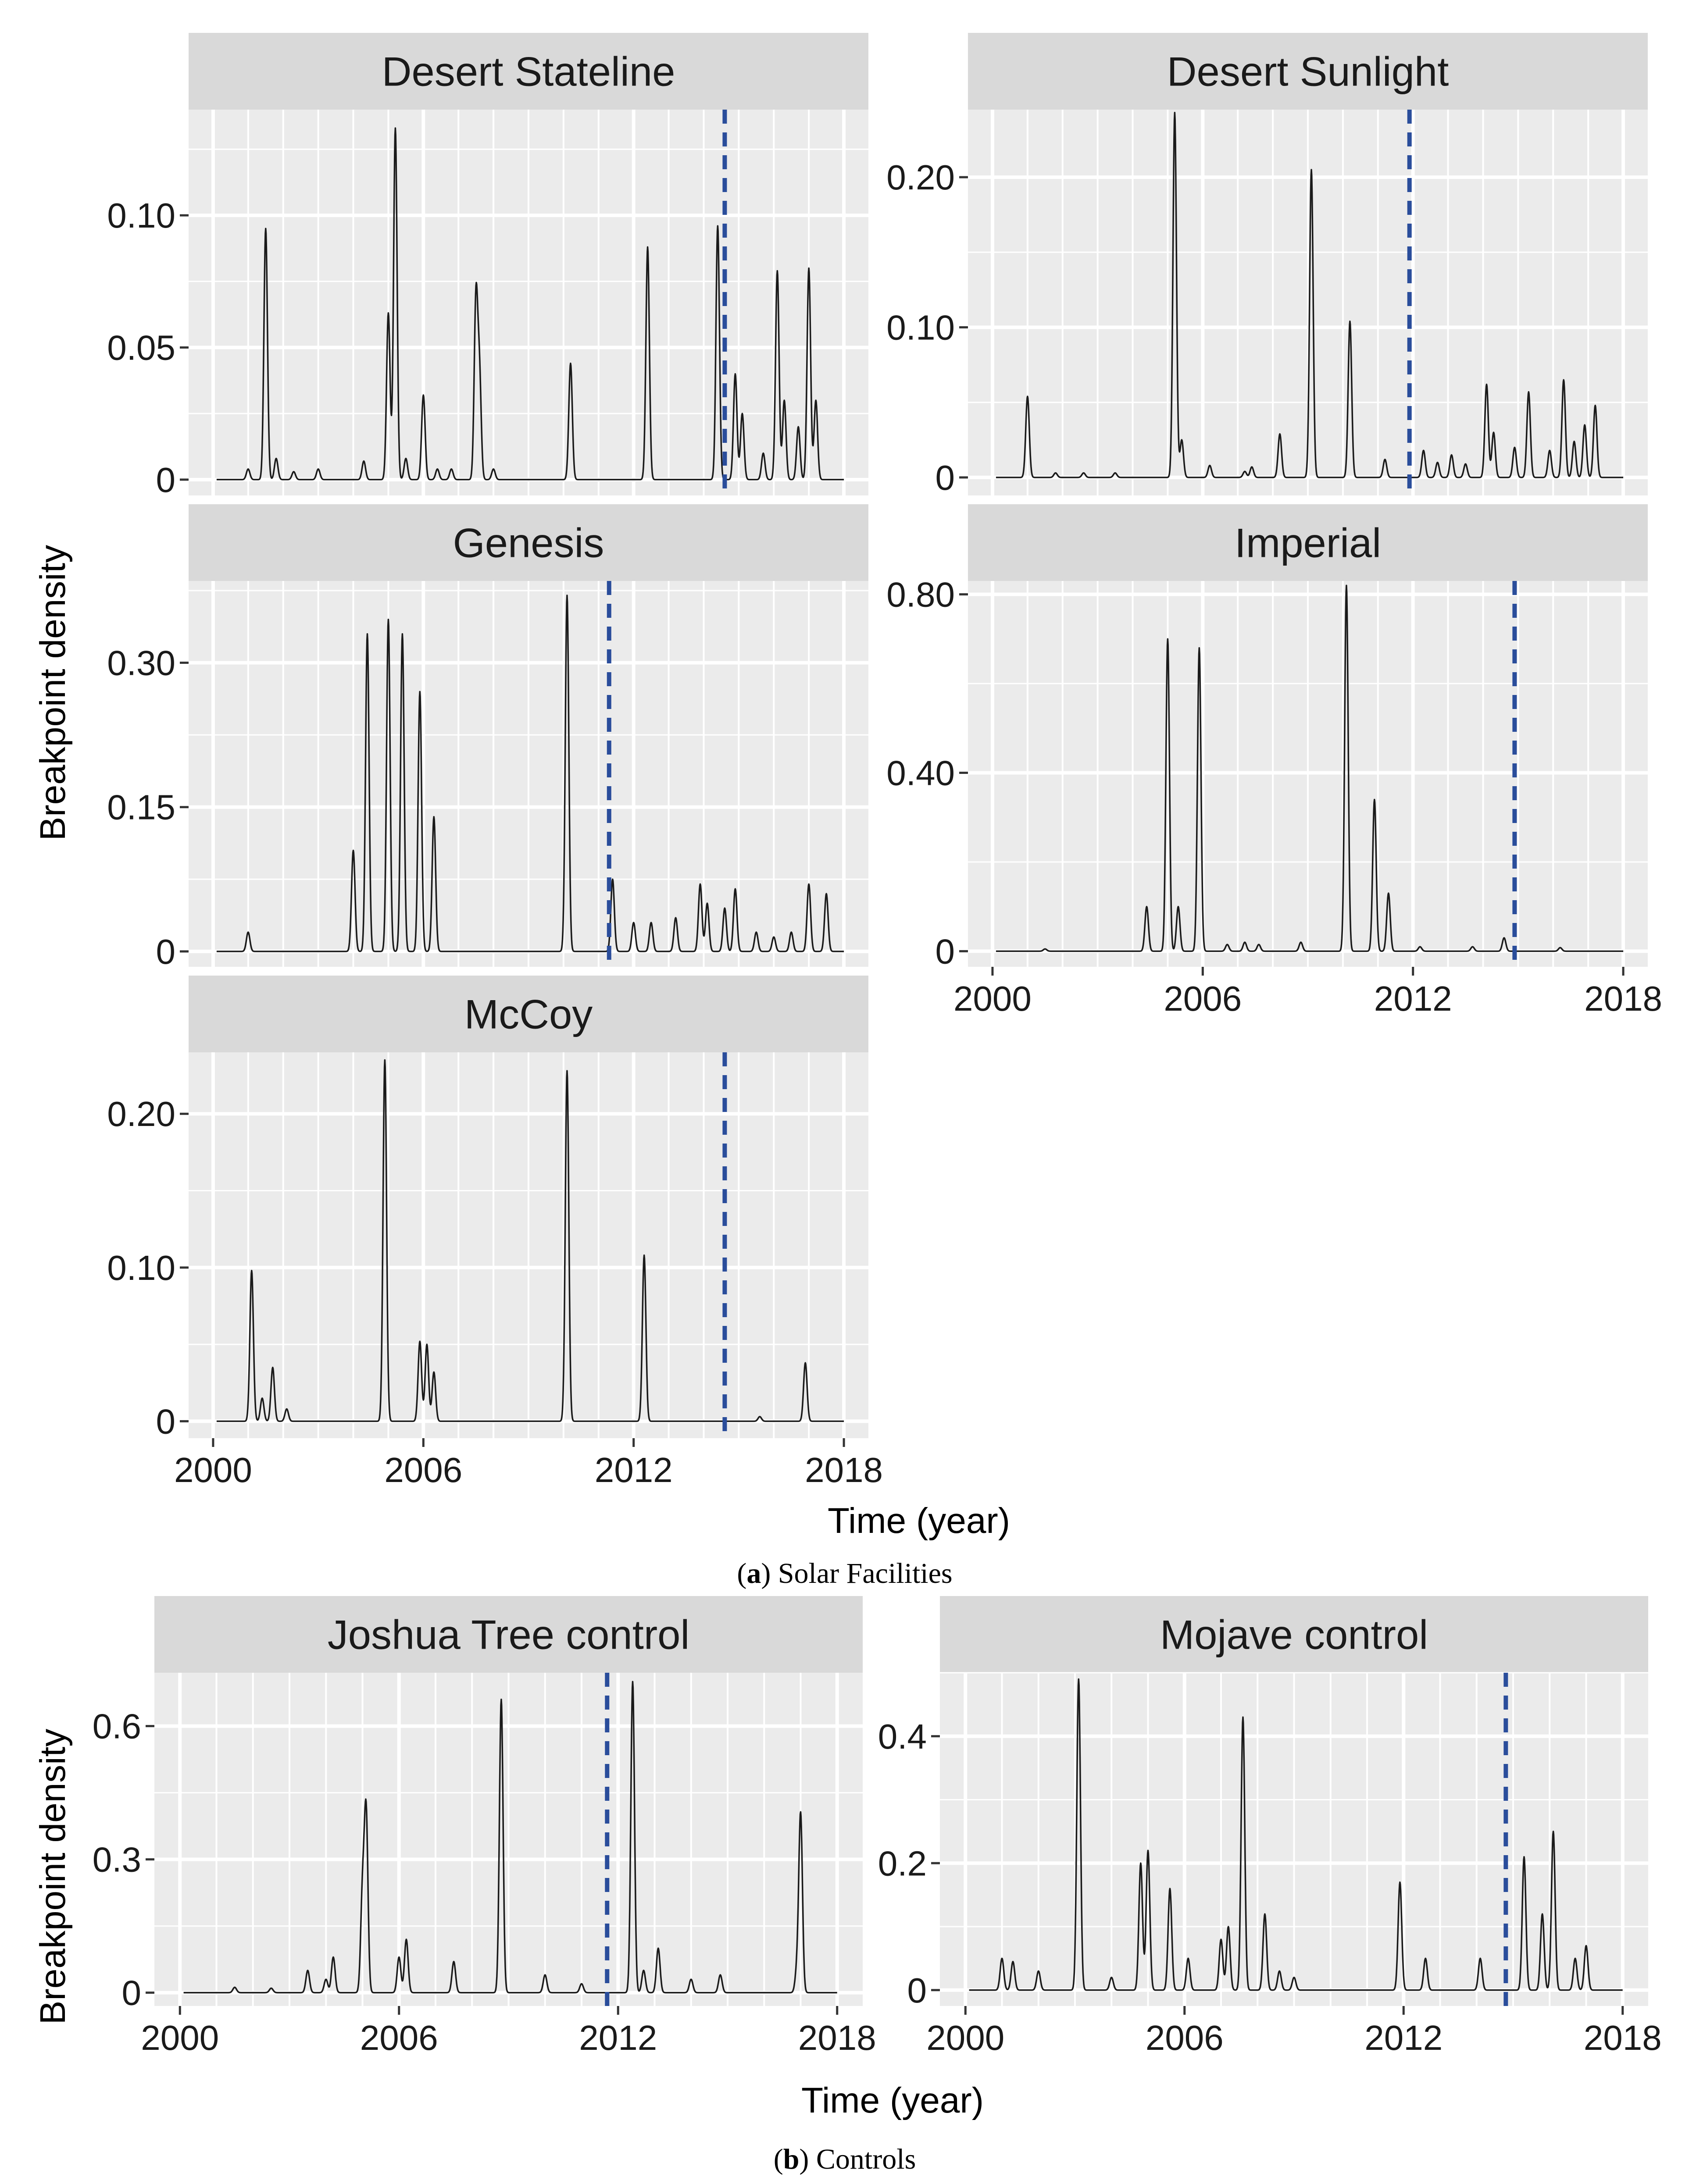 The width and height of the screenshot is (1689, 2184). I want to click on section-b-caption: (b) Controls, so click(845, 2159).